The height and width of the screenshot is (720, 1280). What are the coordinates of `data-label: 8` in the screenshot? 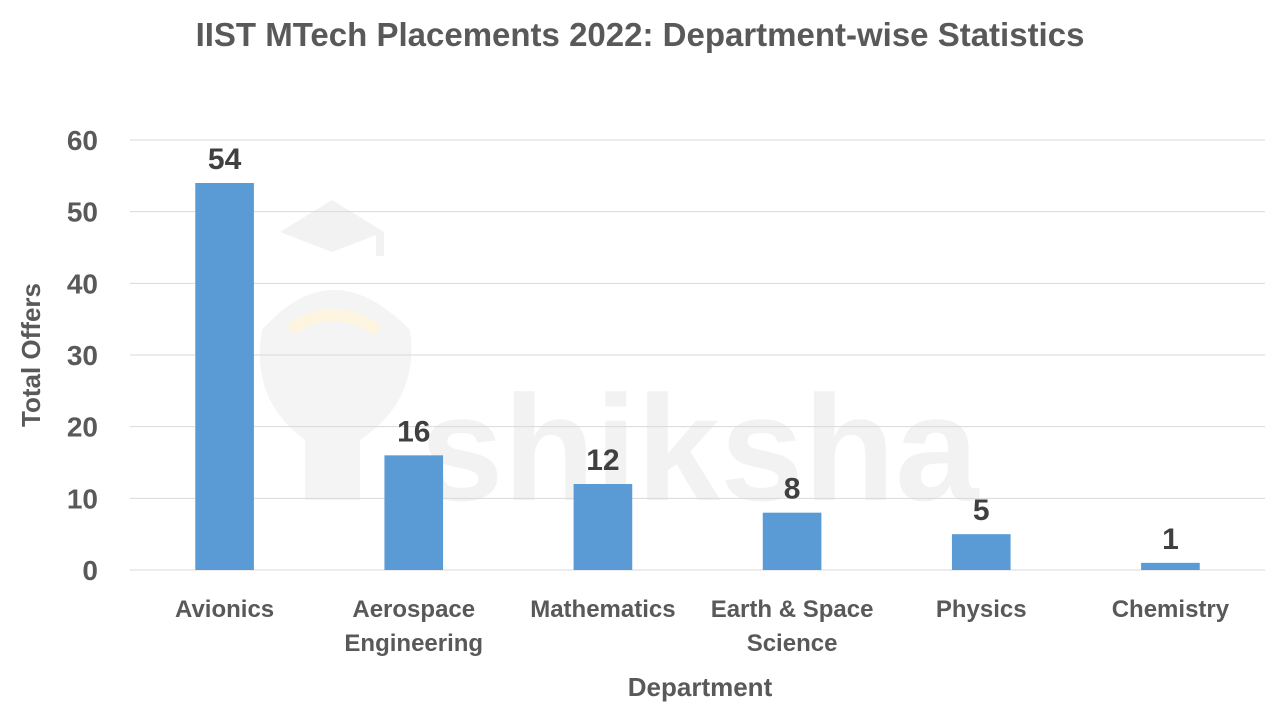 It's located at (792, 489).